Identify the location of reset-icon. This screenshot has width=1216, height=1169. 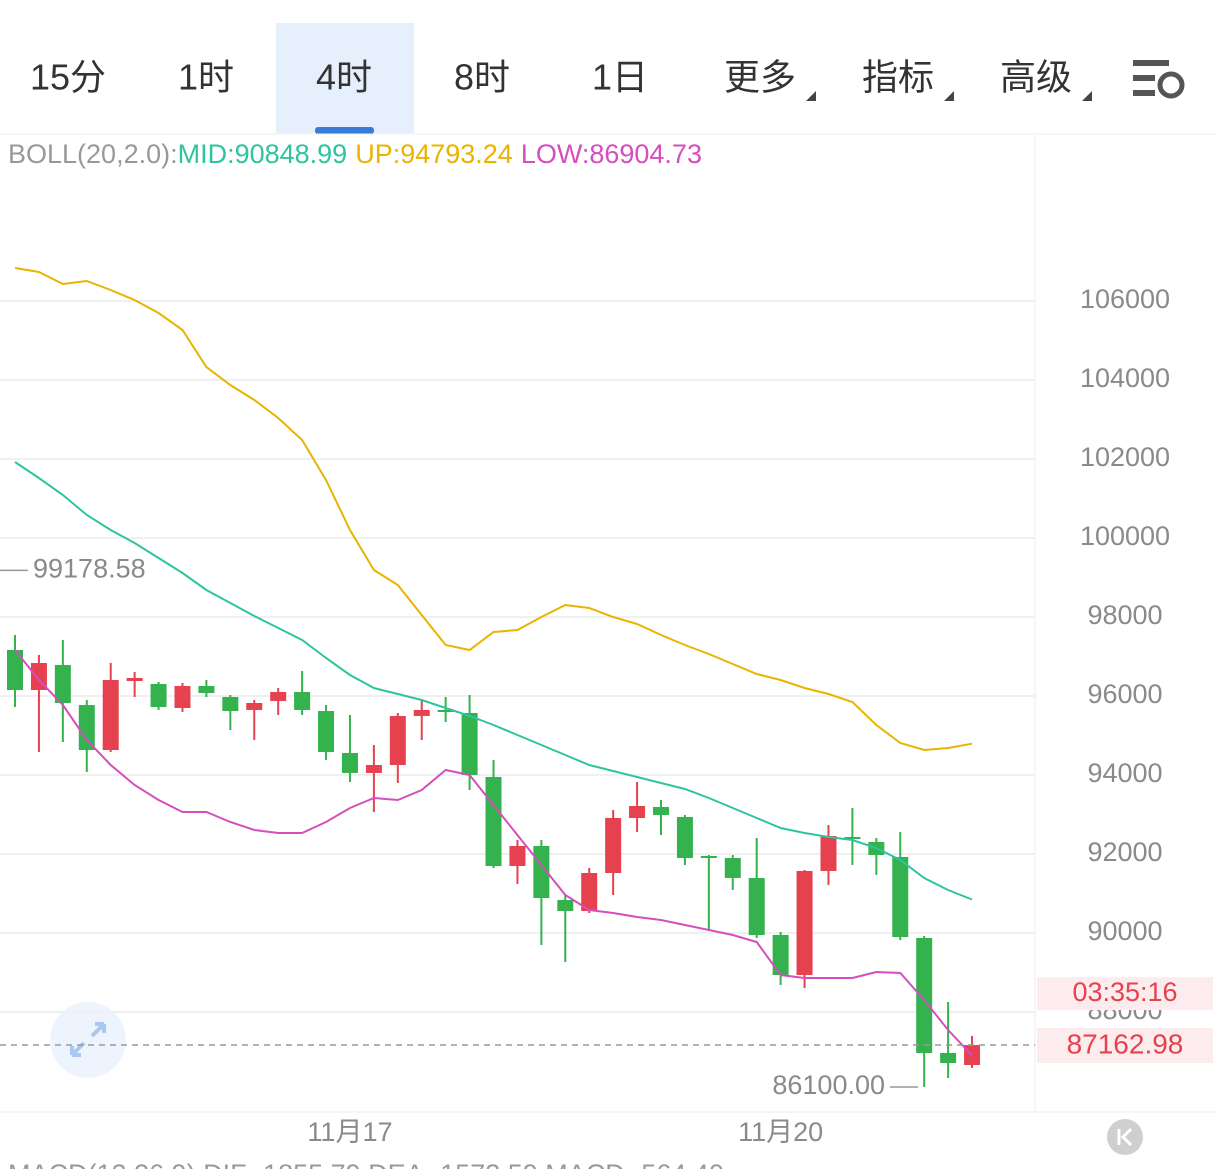
(1125, 1137).